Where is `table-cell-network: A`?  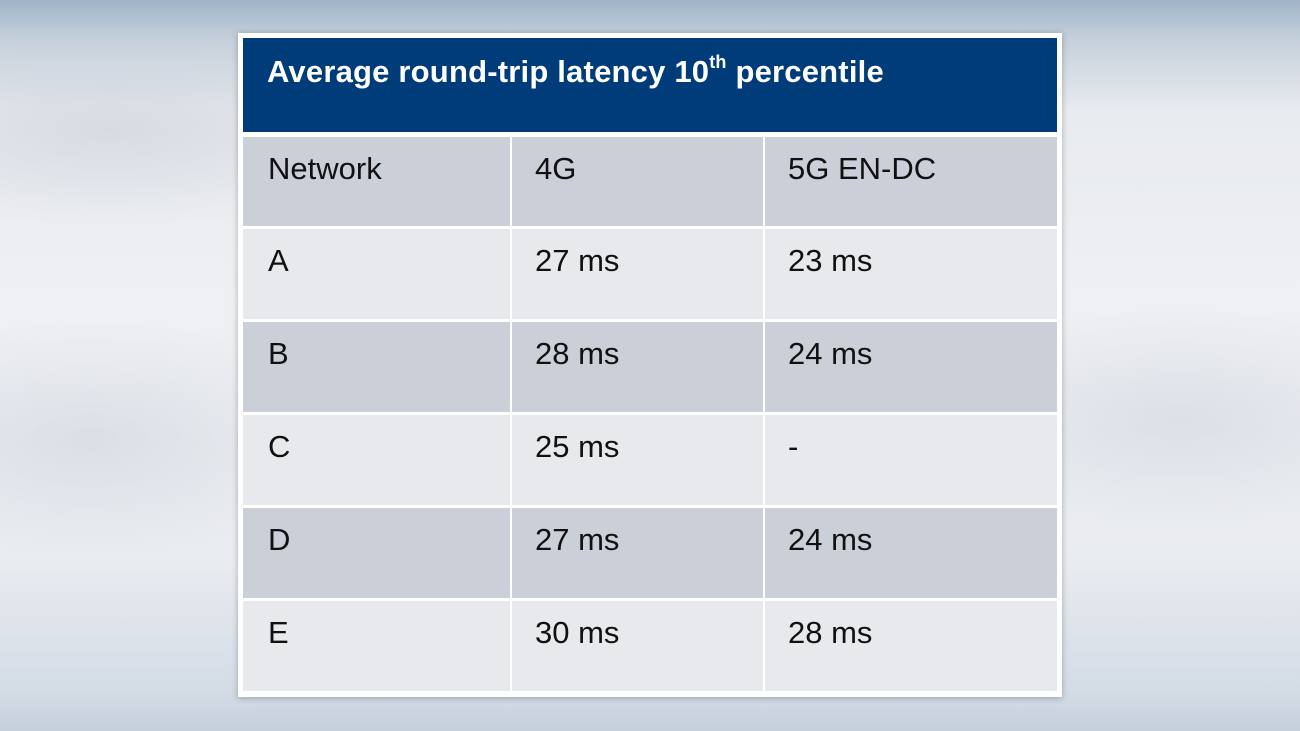 table-cell-network: A is located at coordinates (376, 274).